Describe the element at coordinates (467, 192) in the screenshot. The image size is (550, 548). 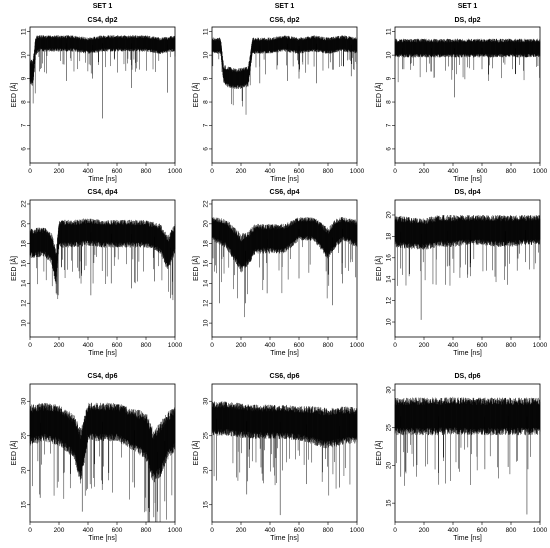
I see `panel-title: DS, dp4` at that location.